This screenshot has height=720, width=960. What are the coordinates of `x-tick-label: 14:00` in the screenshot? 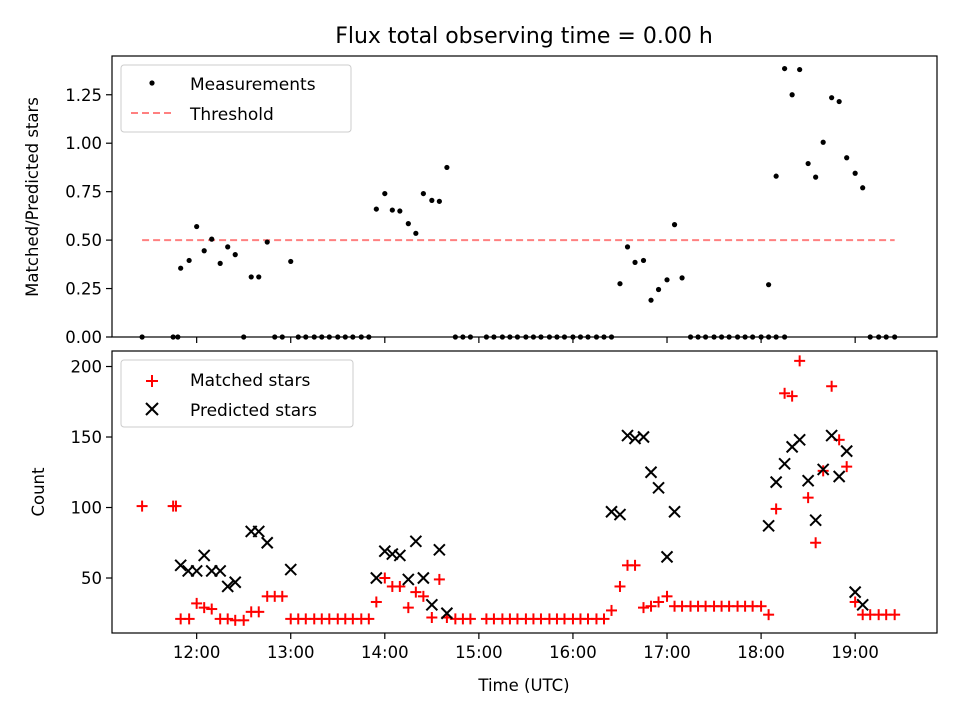 It's located at (385, 652).